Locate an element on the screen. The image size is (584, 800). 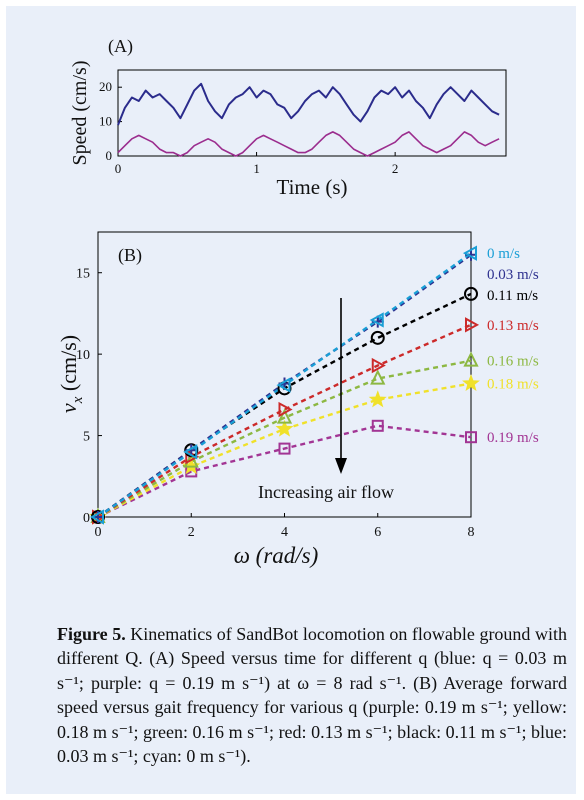
chart-a-panel-label: (A) is located at coordinates (120, 46).